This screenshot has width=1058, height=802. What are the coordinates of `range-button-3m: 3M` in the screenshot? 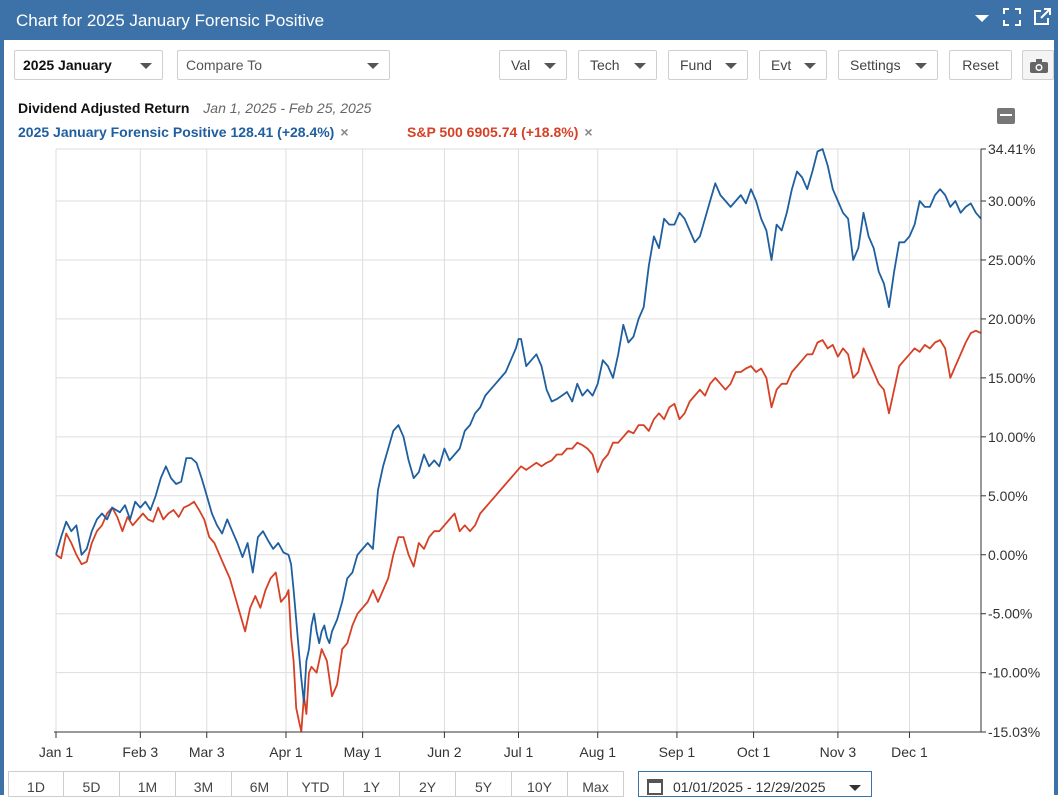 It's located at (203, 784).